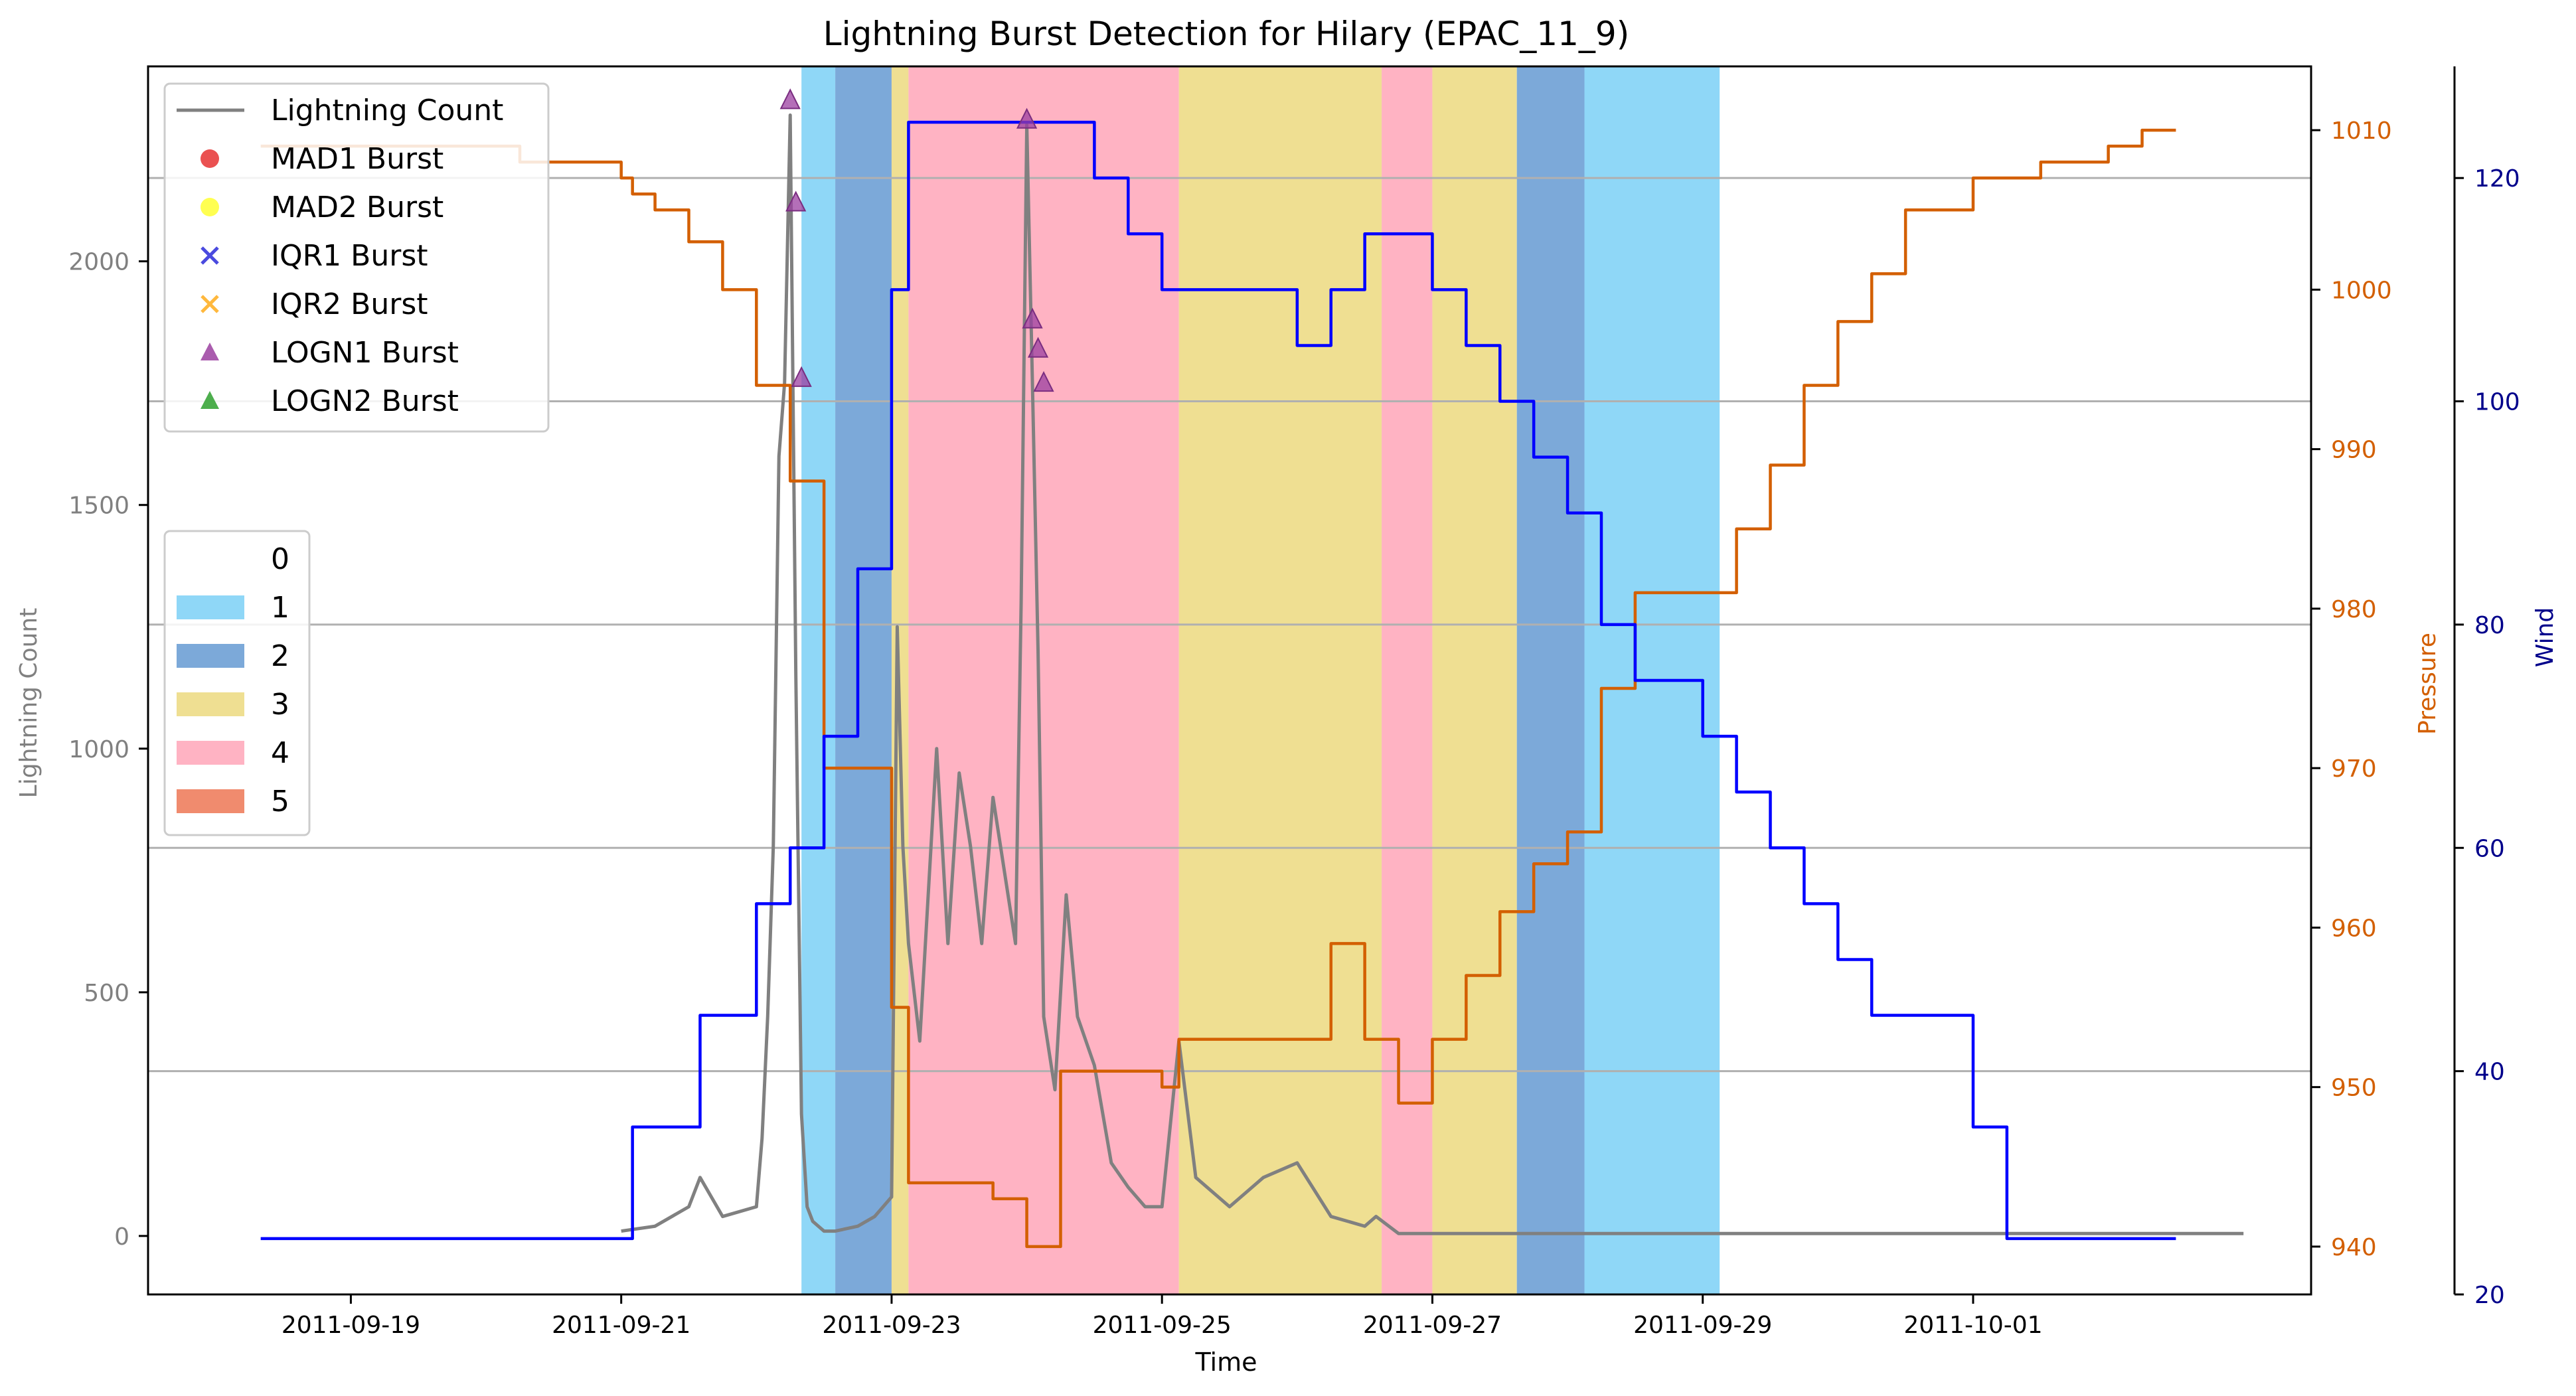 Image resolution: width=2576 pixels, height=1396 pixels. What do you see at coordinates (357, 159) in the screenshot?
I see `legend-label: MAD1 Burst` at bounding box center [357, 159].